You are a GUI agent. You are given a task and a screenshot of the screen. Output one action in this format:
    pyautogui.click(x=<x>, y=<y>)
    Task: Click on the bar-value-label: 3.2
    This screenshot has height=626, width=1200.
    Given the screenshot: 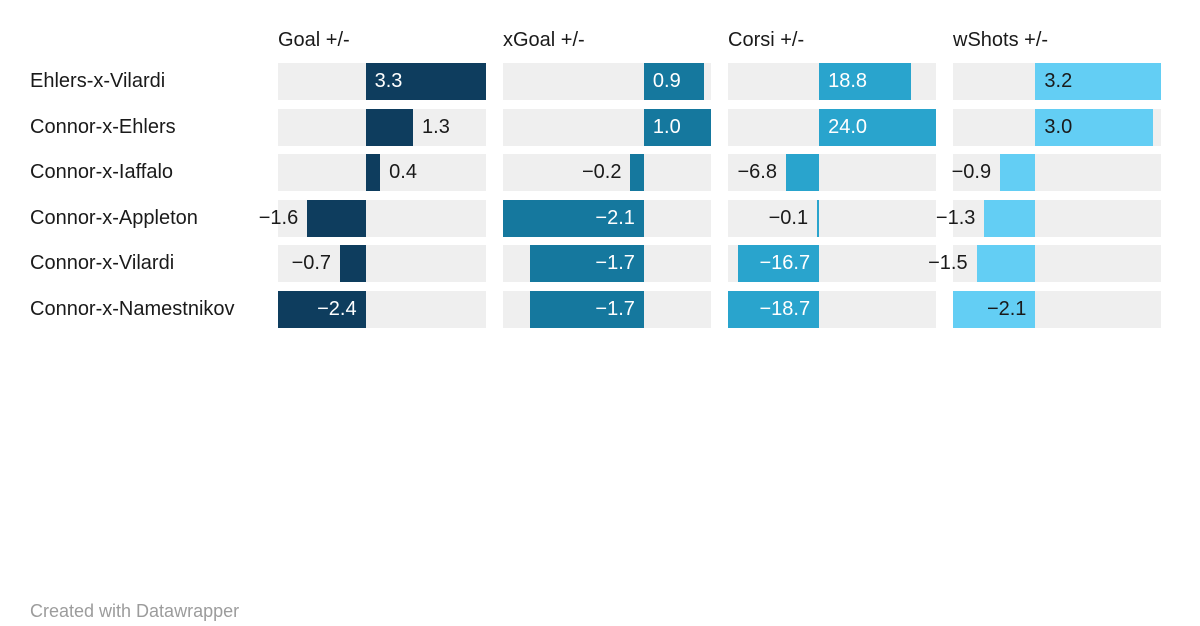 What is the action you would take?
    pyautogui.click(x=1058, y=81)
    